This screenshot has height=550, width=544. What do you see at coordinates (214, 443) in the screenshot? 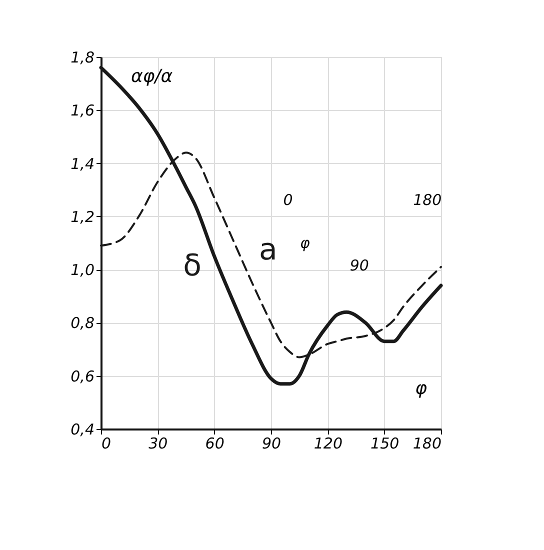
I see `x-tick-label: 60` at bounding box center [214, 443].